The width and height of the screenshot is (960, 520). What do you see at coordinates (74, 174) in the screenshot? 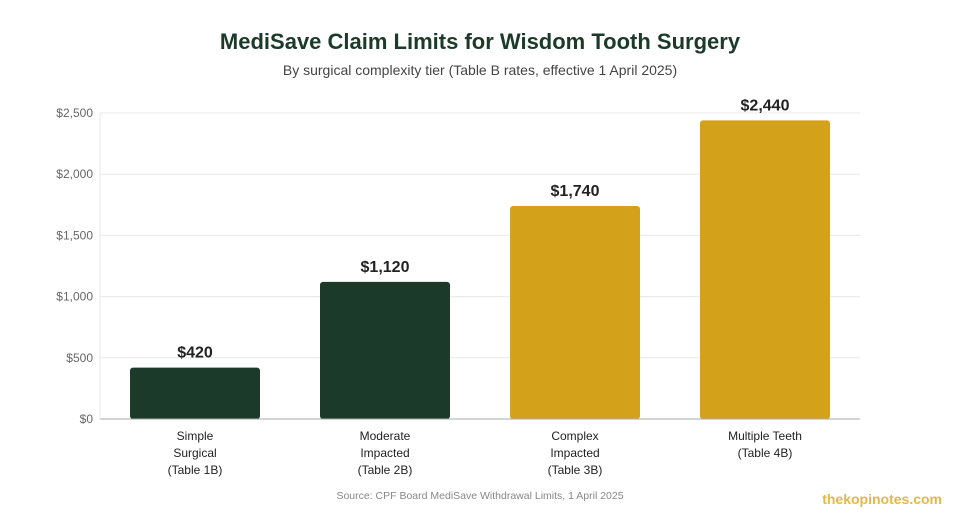
I see `y-tick-label: $2,000` at bounding box center [74, 174].